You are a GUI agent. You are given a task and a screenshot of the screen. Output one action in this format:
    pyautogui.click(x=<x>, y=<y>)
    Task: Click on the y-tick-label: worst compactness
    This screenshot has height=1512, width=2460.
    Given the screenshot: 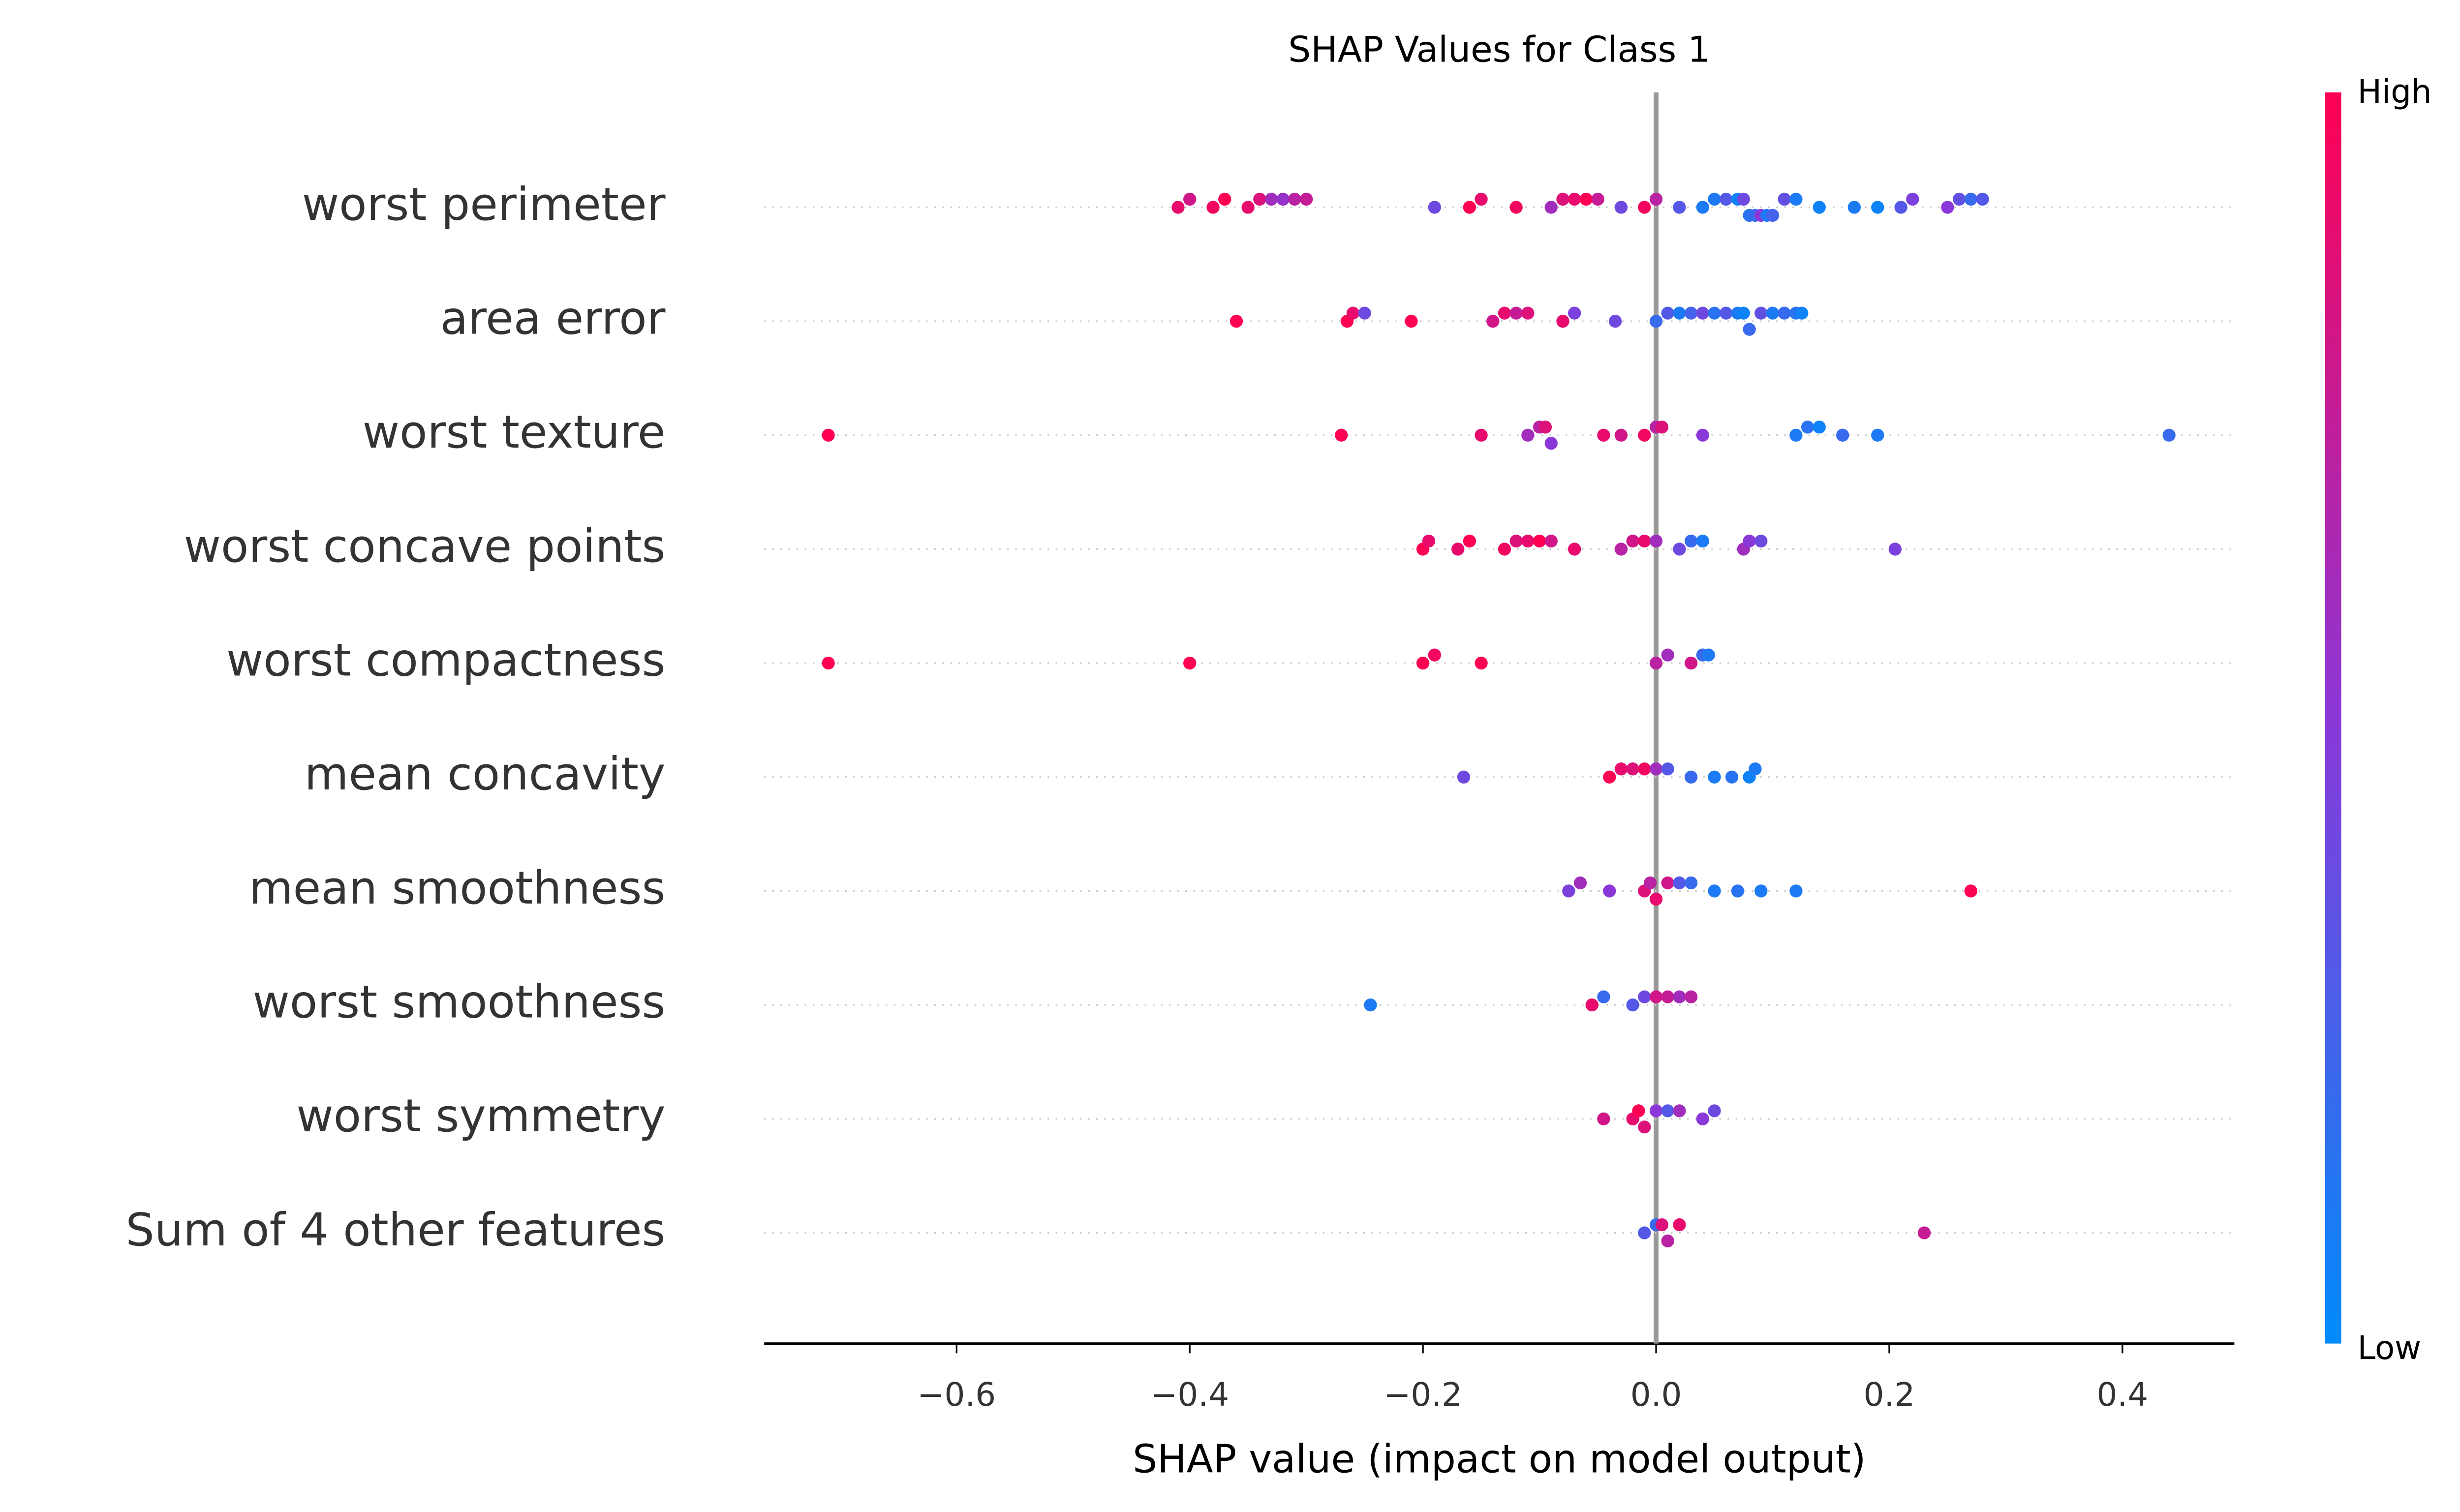 What is the action you would take?
    pyautogui.click(x=446, y=660)
    